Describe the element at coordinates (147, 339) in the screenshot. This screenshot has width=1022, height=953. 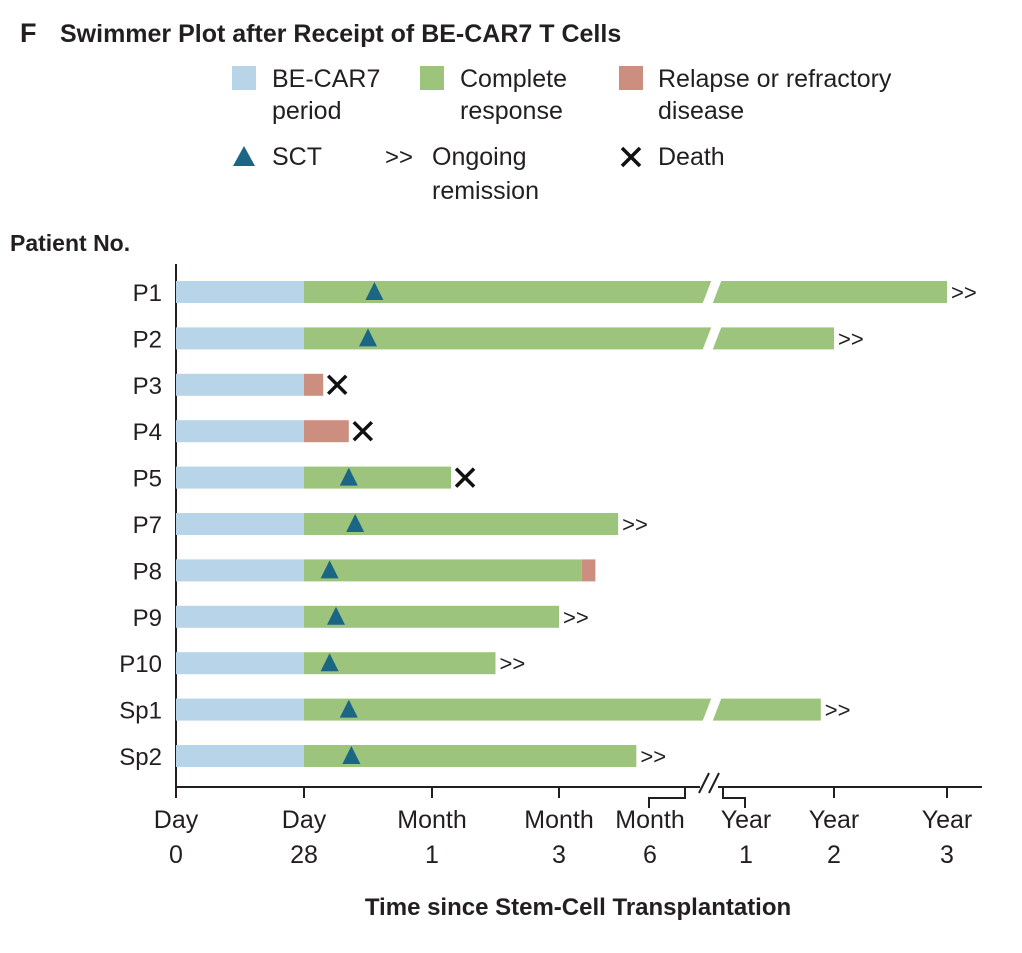
I see `patient-label: P2` at that location.